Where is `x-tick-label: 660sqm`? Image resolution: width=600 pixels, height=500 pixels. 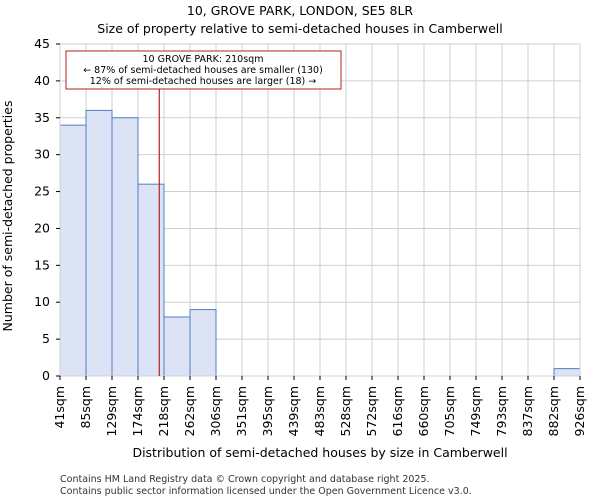 x-tick-label: 660sqm is located at coordinates (423, 411).